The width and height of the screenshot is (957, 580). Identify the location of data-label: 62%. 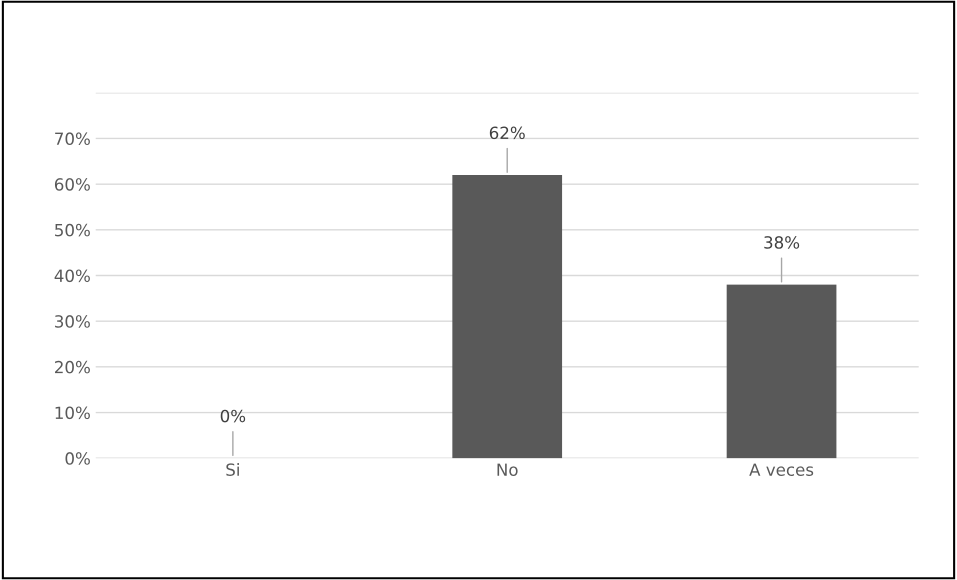
(507, 133).